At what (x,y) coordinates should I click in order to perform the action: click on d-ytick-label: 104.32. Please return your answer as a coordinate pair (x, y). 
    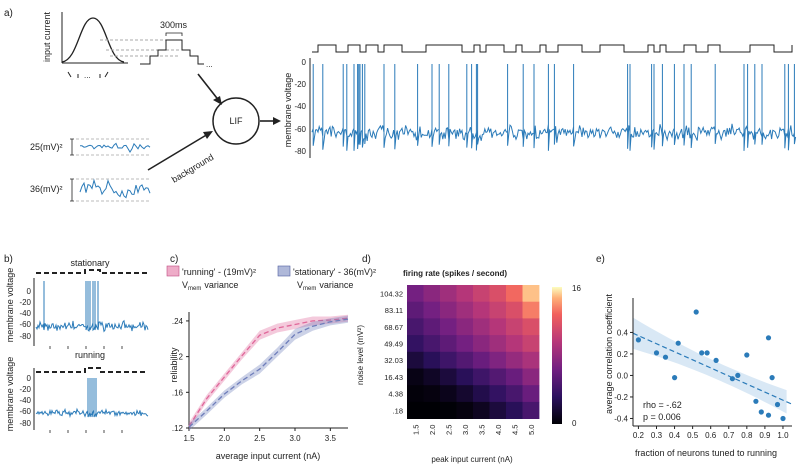
    Looking at the image, I should click on (391, 293).